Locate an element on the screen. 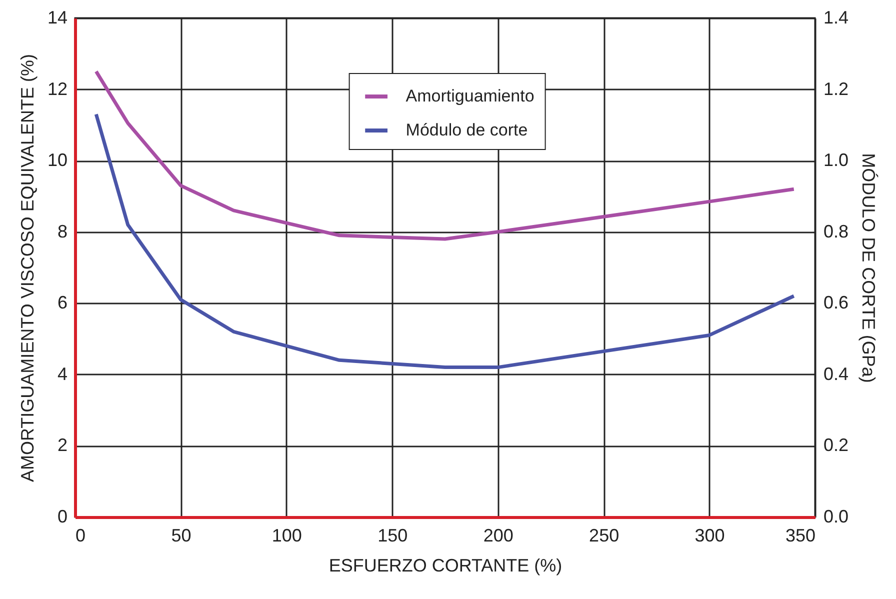 This screenshot has width=896, height=599. y-tick-label: 14 is located at coordinates (57, 18).